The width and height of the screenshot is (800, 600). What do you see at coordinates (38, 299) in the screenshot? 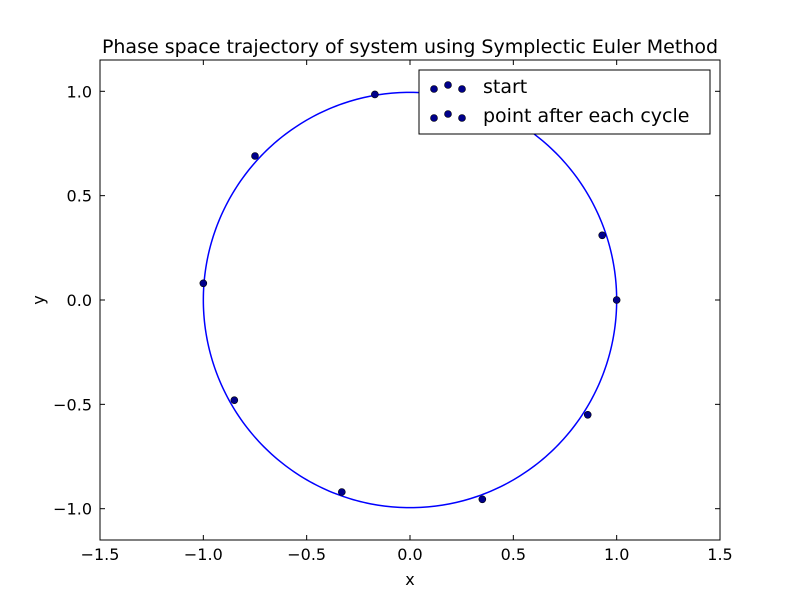
I see `y-axis-label: y` at bounding box center [38, 299].